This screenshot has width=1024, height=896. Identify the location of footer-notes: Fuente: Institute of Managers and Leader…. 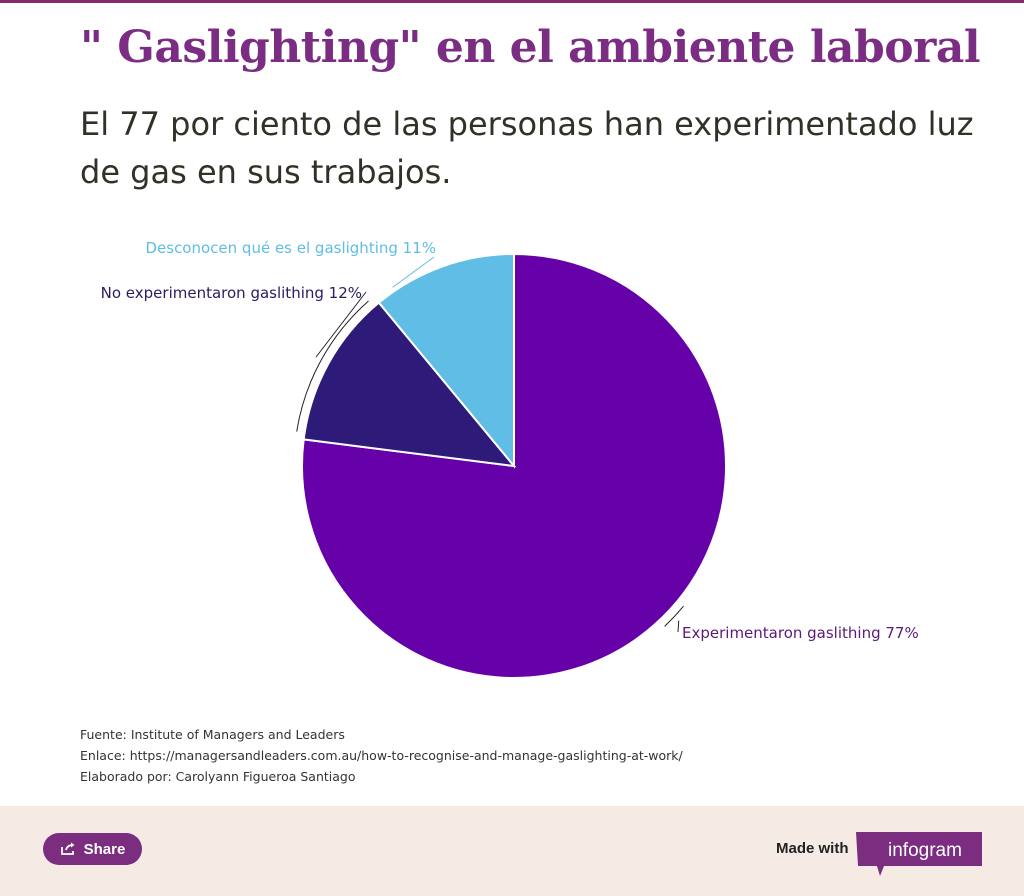
(381, 755).